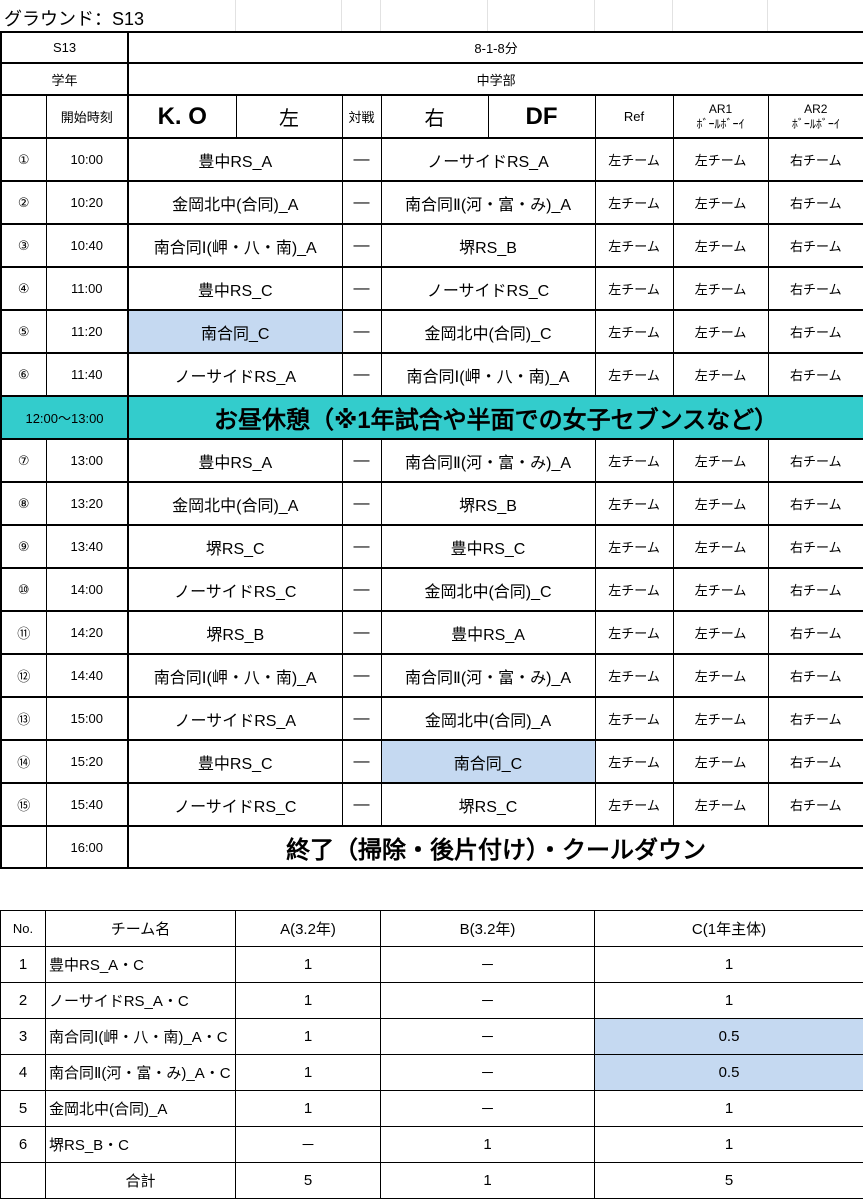  I want to click on end-blank, so click(23, 847).